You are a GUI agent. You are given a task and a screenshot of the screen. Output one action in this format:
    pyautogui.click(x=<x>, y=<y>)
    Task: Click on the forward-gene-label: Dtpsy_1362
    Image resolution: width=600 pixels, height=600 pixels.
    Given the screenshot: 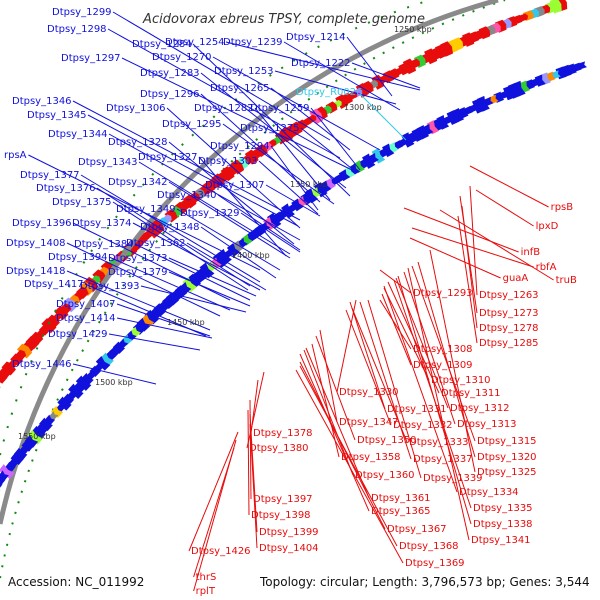 What is the action you would take?
    pyautogui.click(x=156, y=243)
    